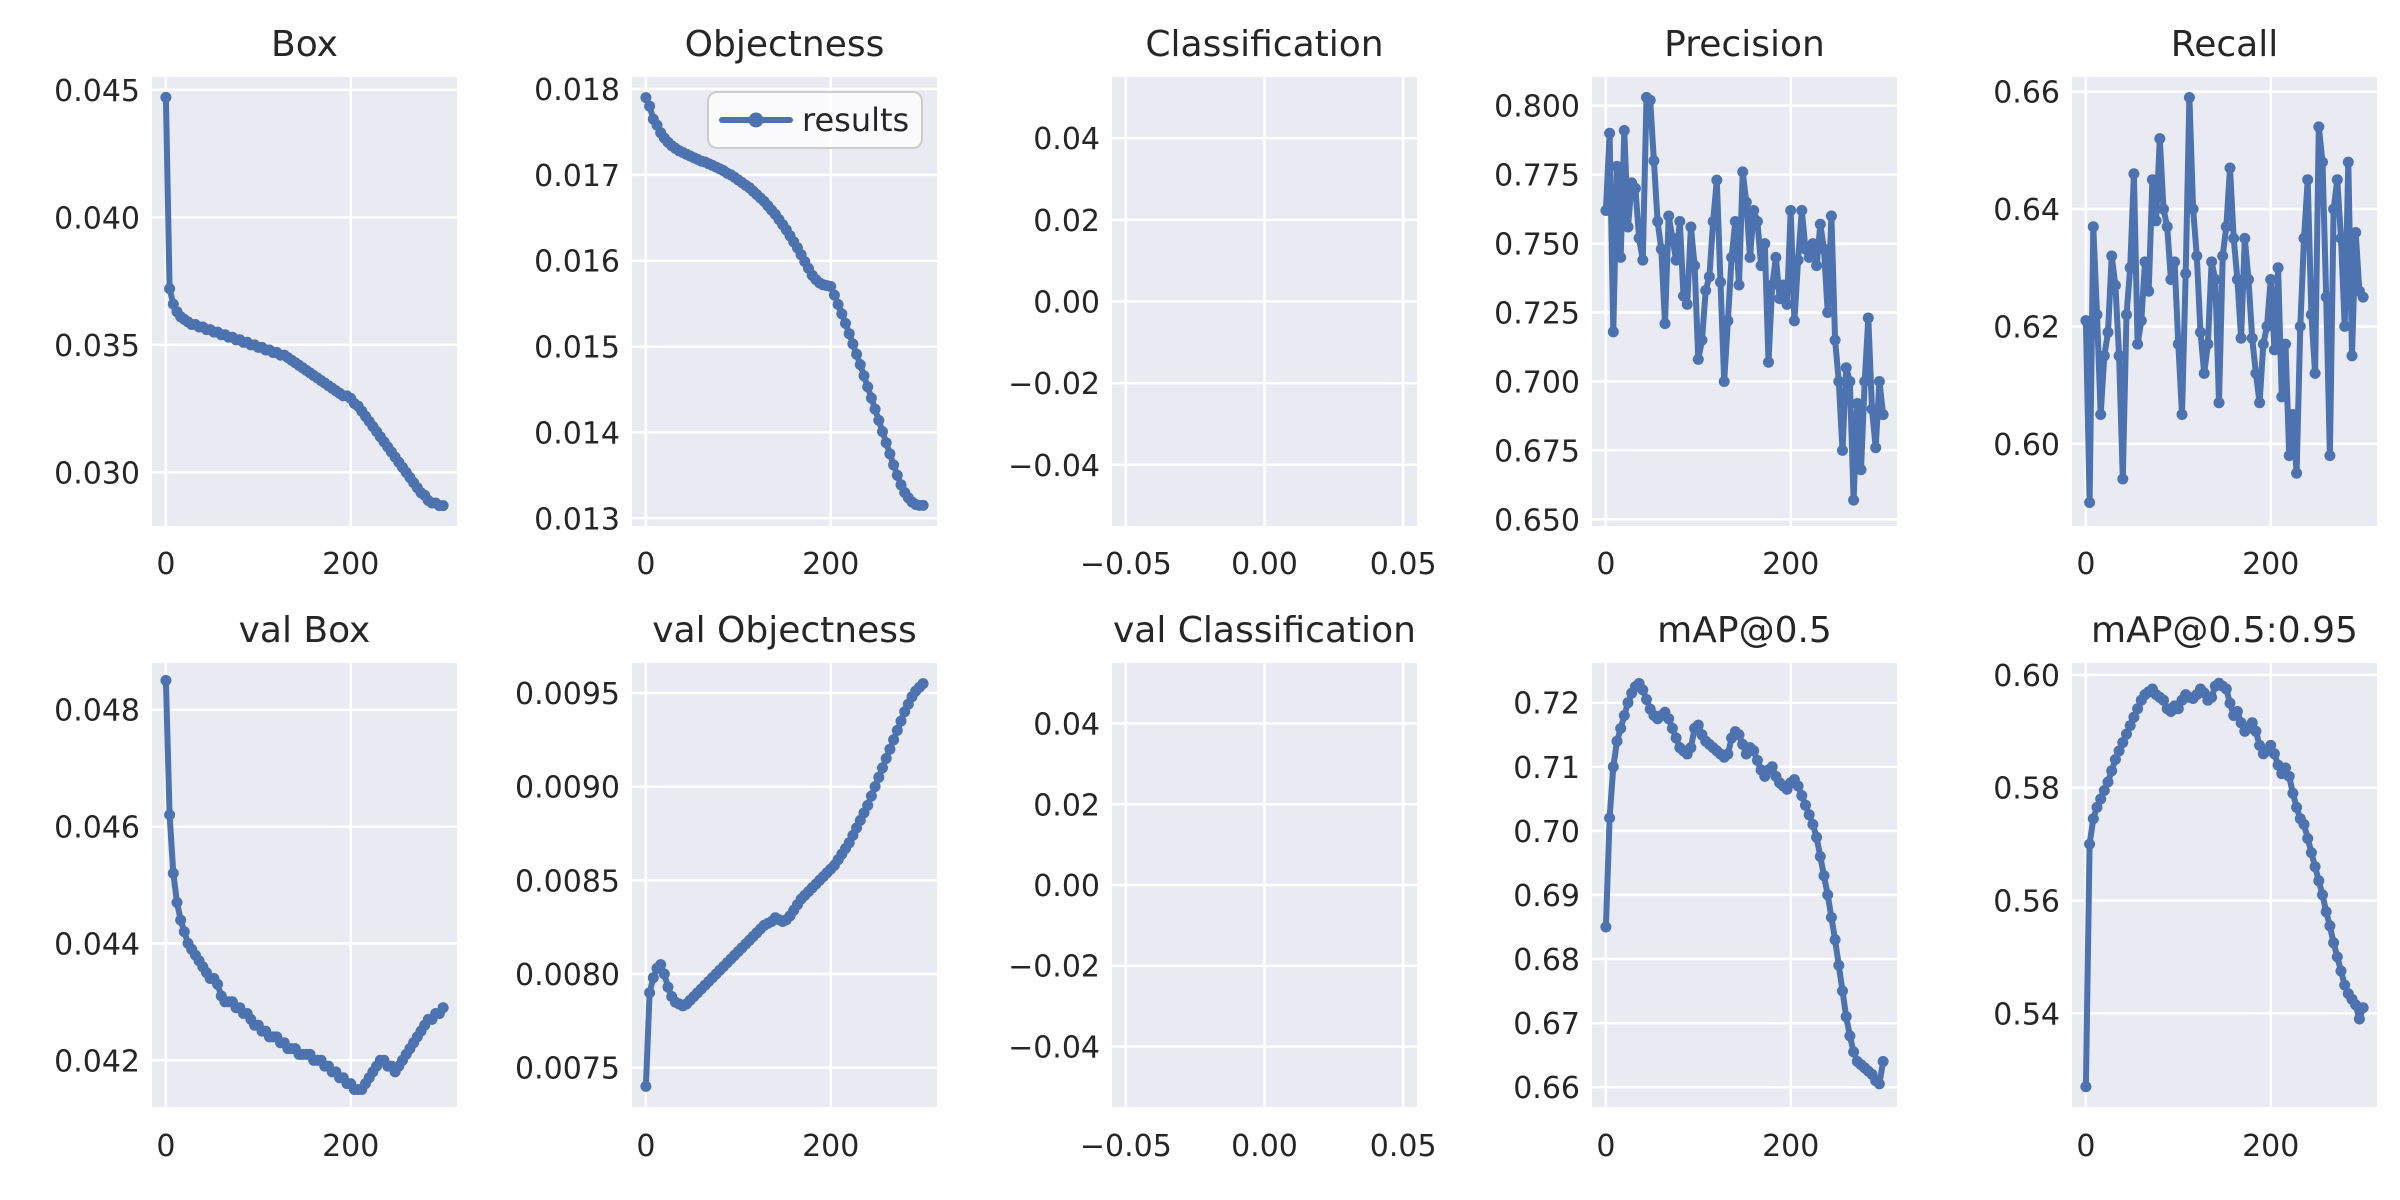 Image resolution: width=2400 pixels, height=1200 pixels. What do you see at coordinates (1264, 1146) in the screenshot?
I see `x-tick-label: 0.00` at bounding box center [1264, 1146].